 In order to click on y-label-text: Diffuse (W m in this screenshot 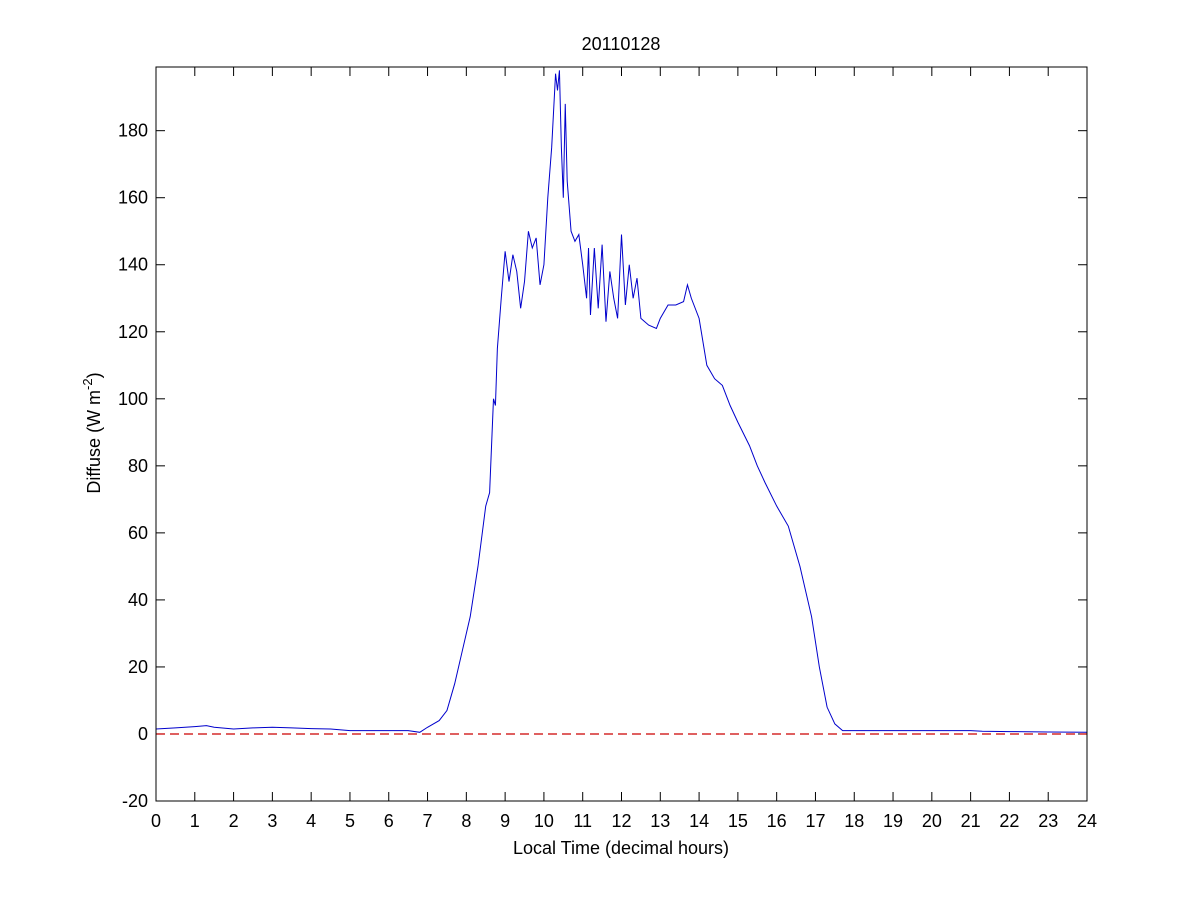, I will do `click(94, 442)`.